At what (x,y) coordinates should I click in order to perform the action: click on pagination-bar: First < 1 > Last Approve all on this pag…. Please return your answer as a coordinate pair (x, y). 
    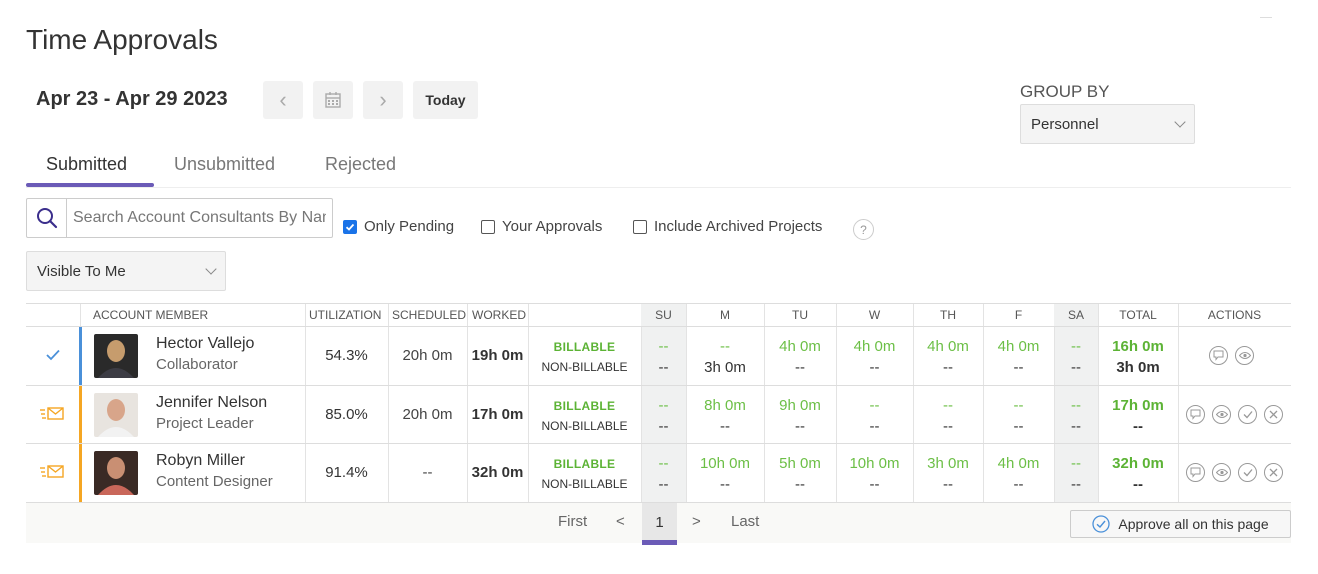
    Looking at the image, I should click on (658, 524).